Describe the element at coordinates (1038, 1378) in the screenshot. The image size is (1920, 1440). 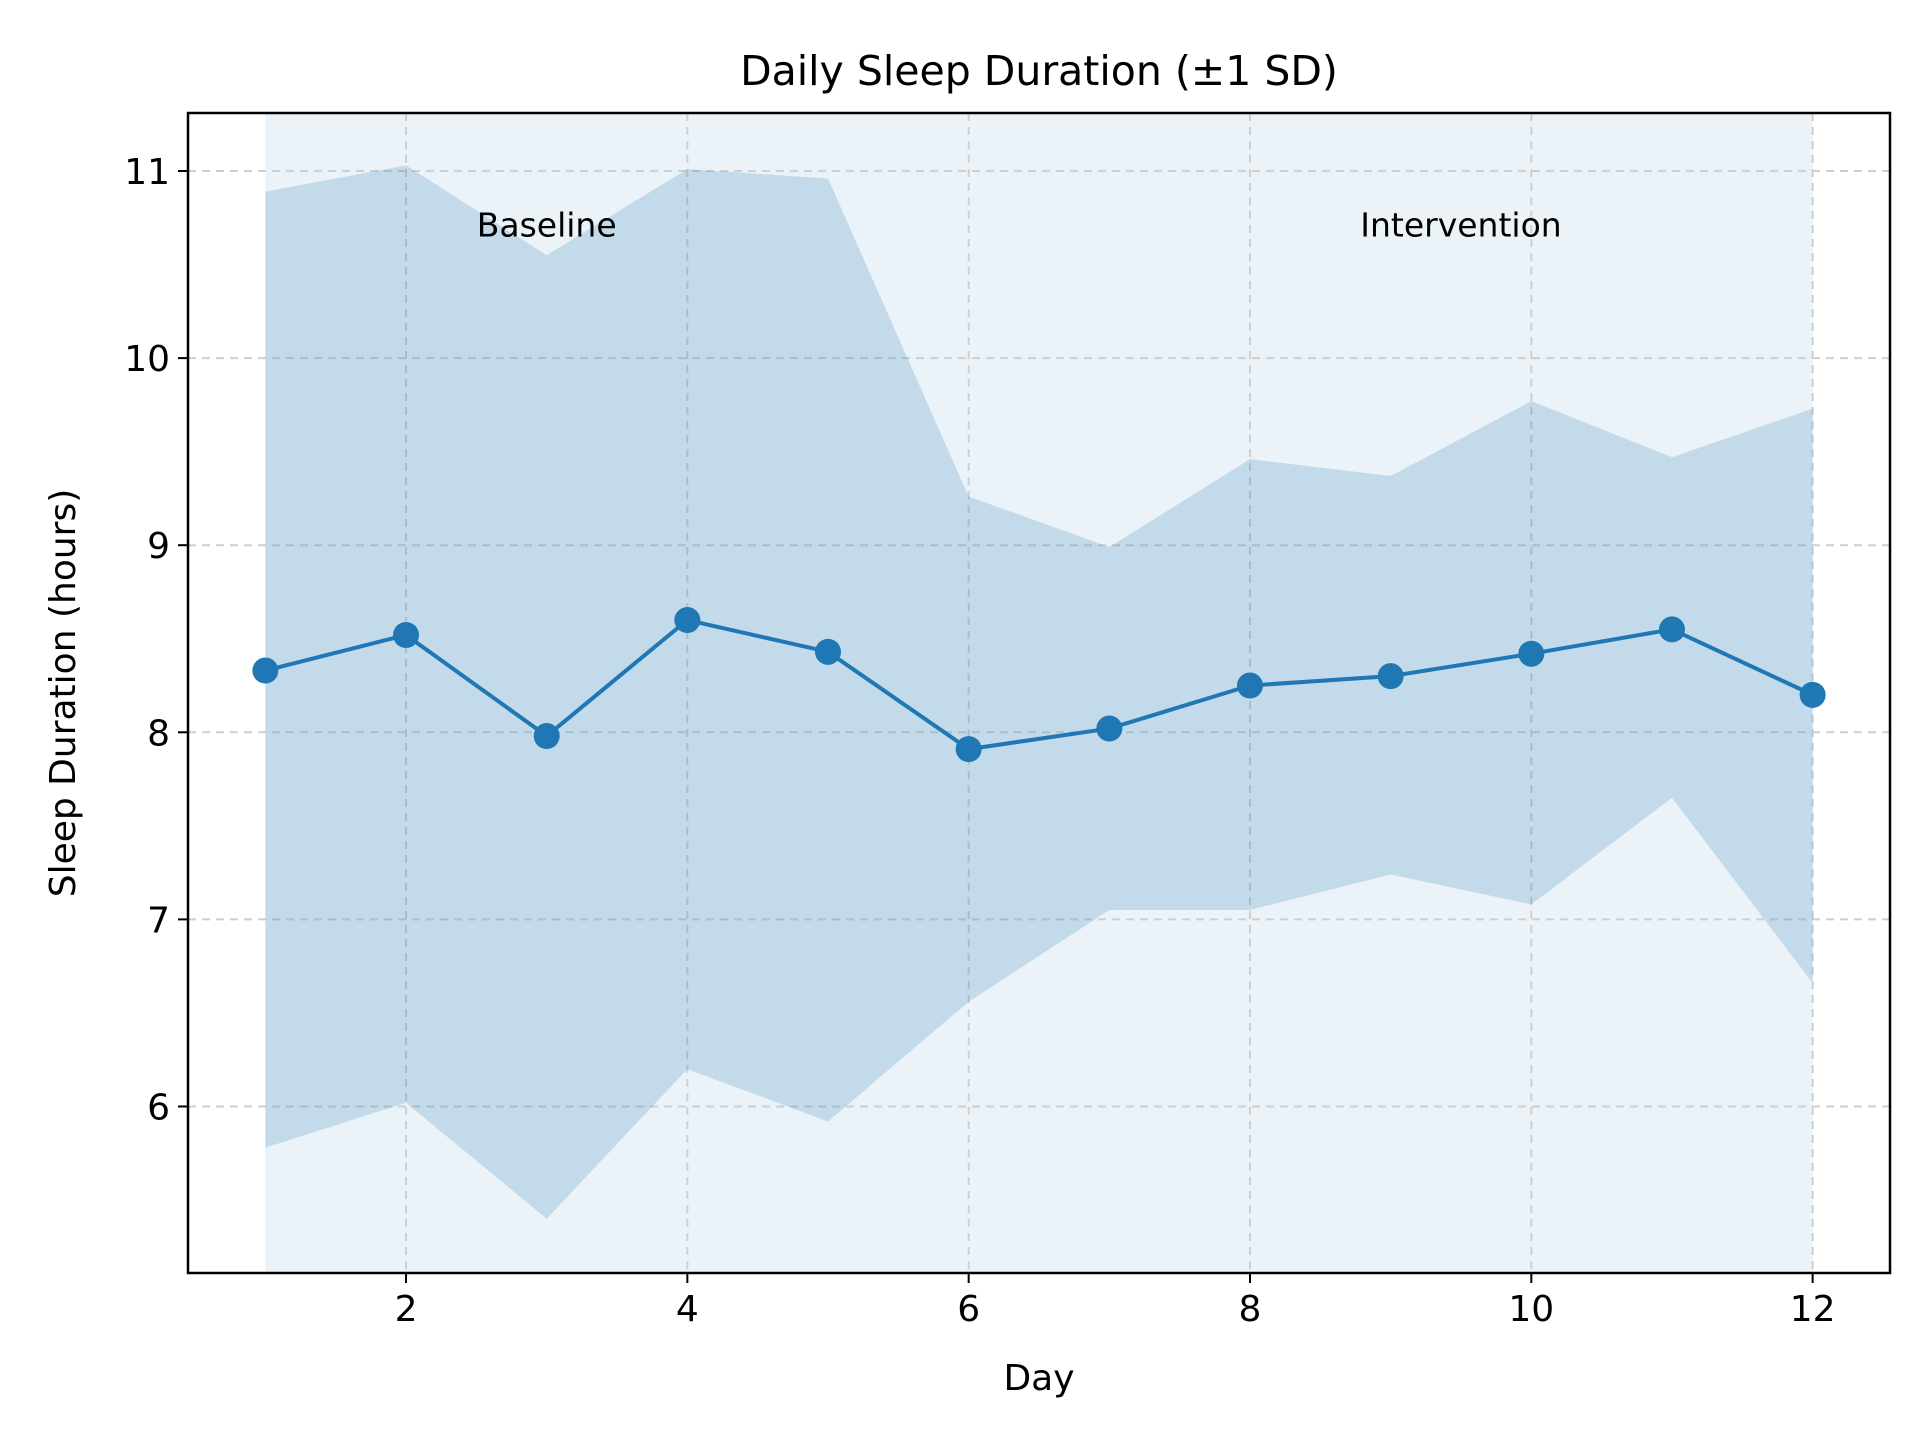
I see `x-axis-label: Day` at that location.